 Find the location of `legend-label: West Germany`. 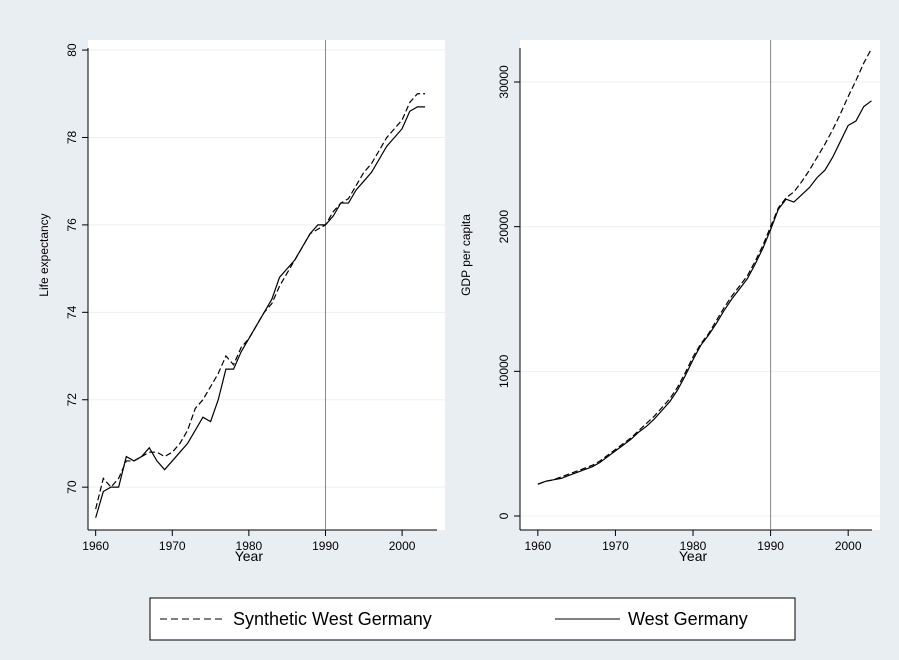

legend-label: West Germany is located at coordinates (688, 619).